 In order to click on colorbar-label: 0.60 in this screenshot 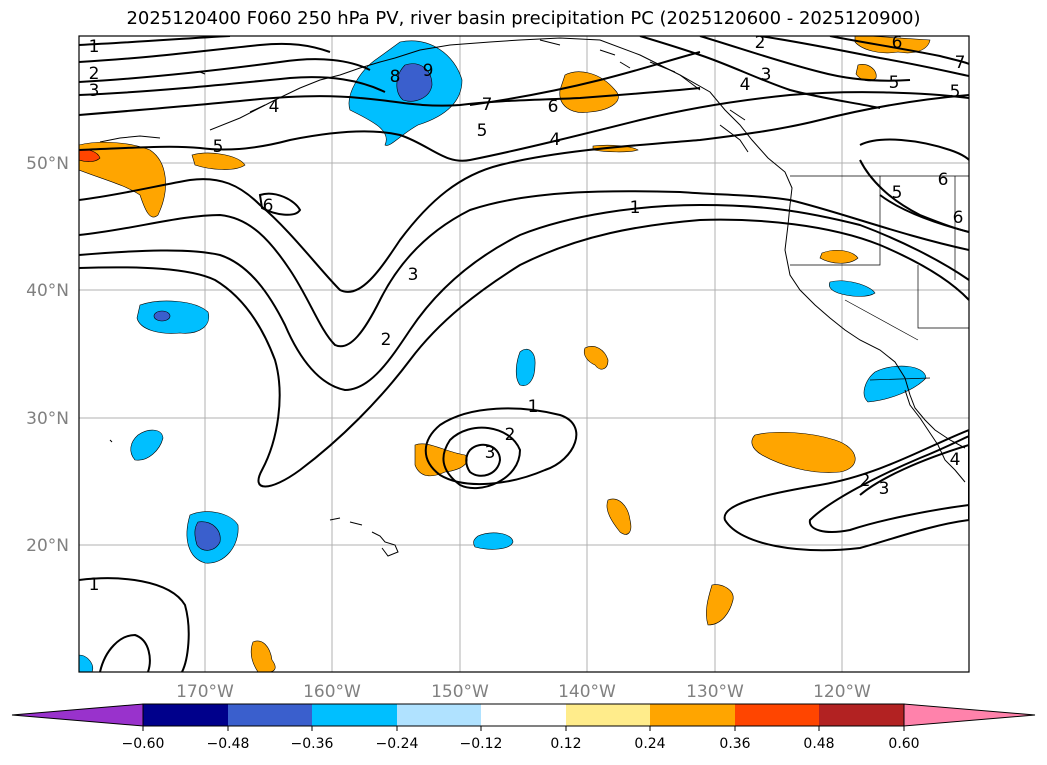, I will do `click(903, 744)`.